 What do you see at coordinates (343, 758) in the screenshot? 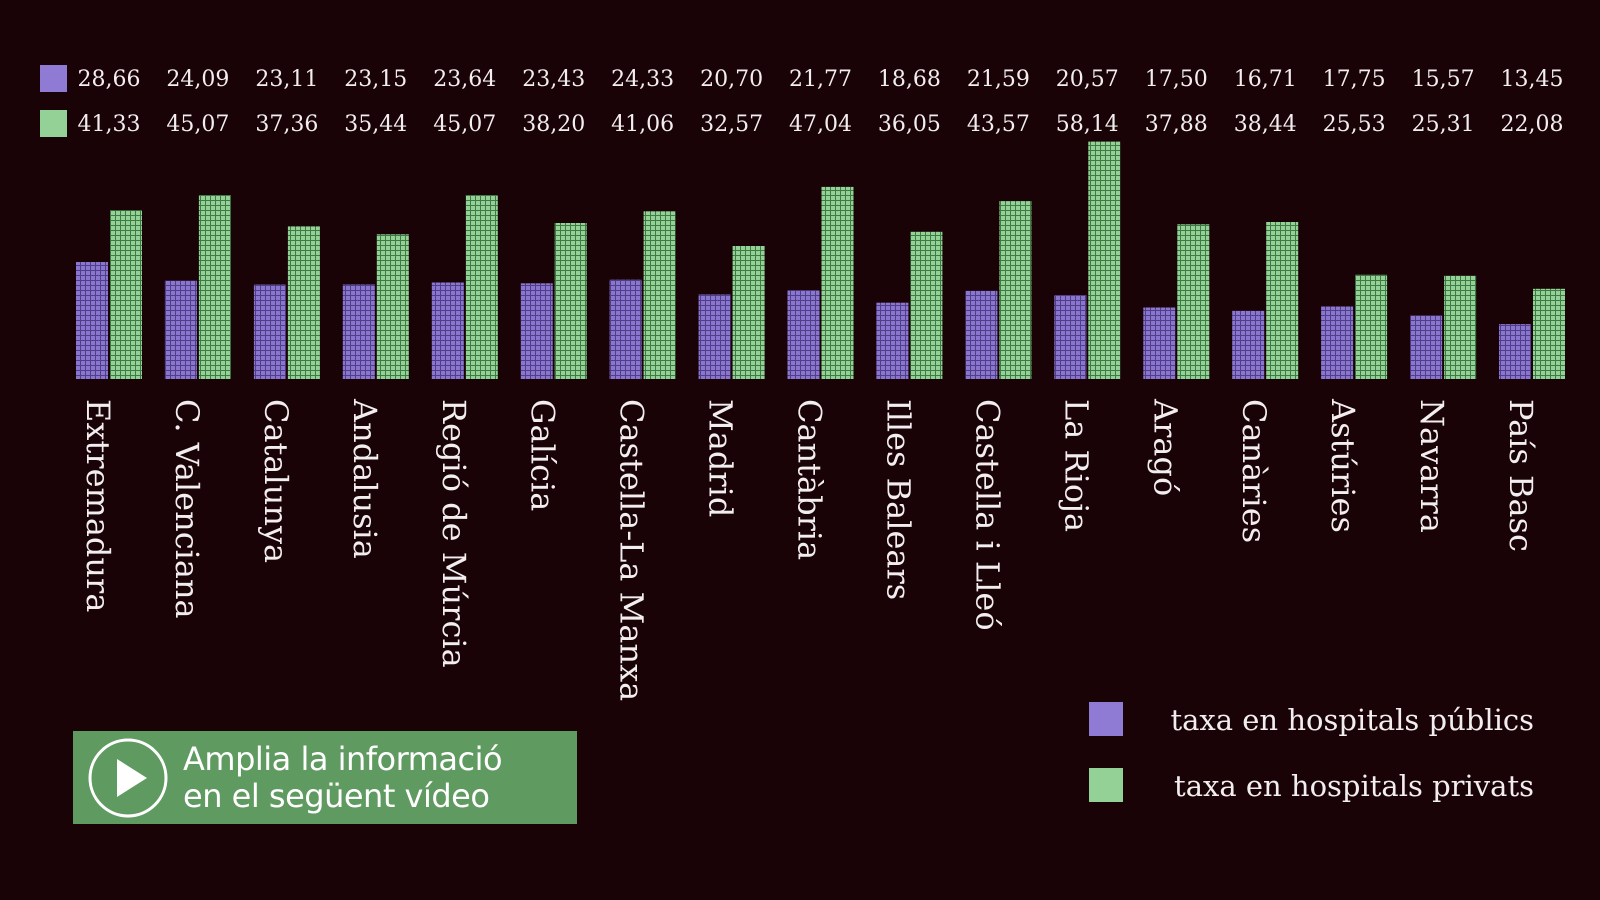
I see `video-button-line-1: Amplia la informació` at bounding box center [343, 758].